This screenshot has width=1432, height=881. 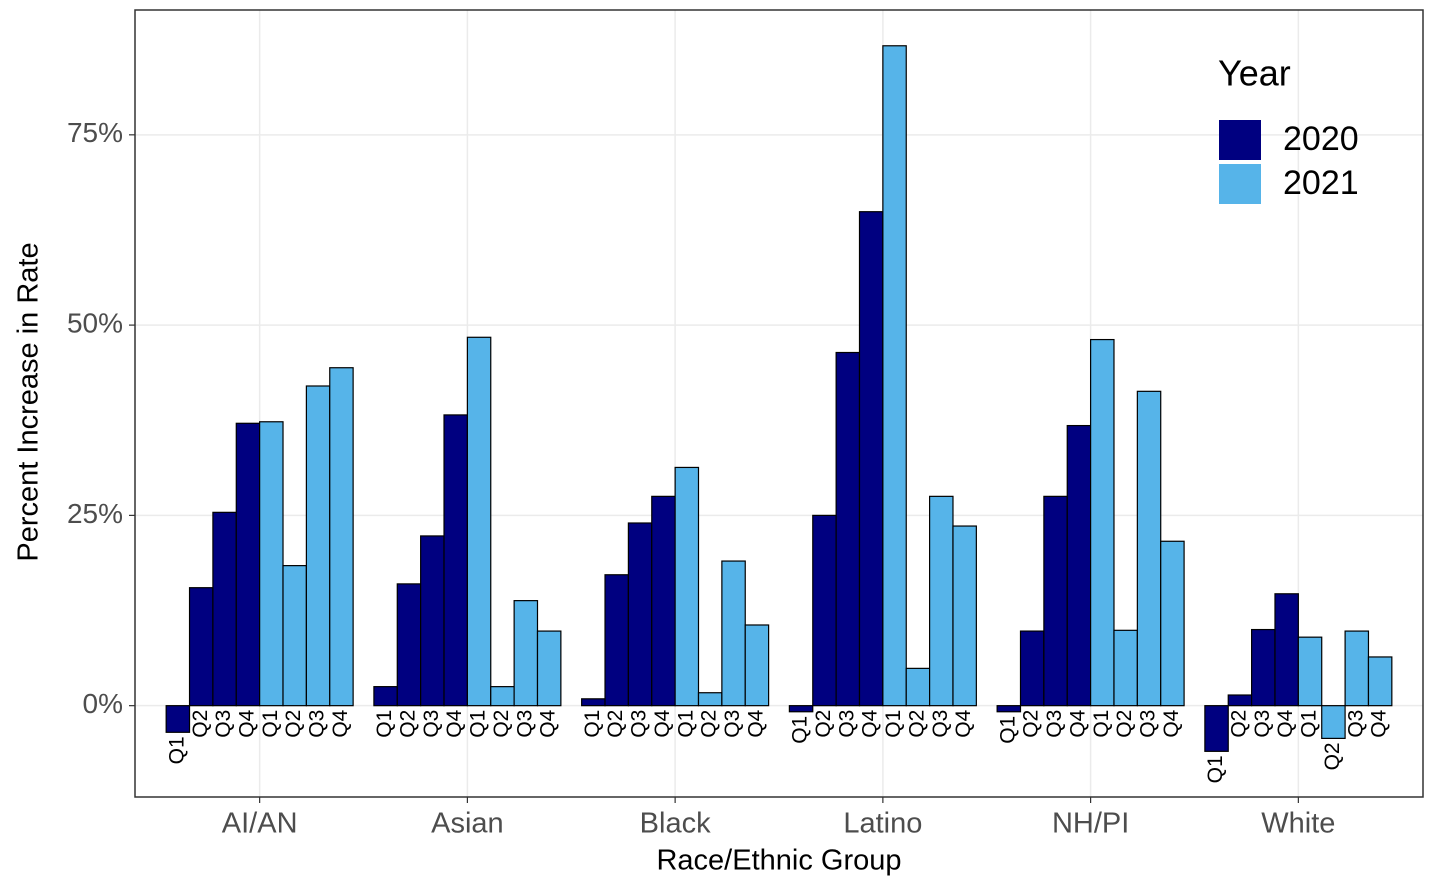 What do you see at coordinates (675, 824) in the screenshot?
I see `x-tick-label: Black` at bounding box center [675, 824].